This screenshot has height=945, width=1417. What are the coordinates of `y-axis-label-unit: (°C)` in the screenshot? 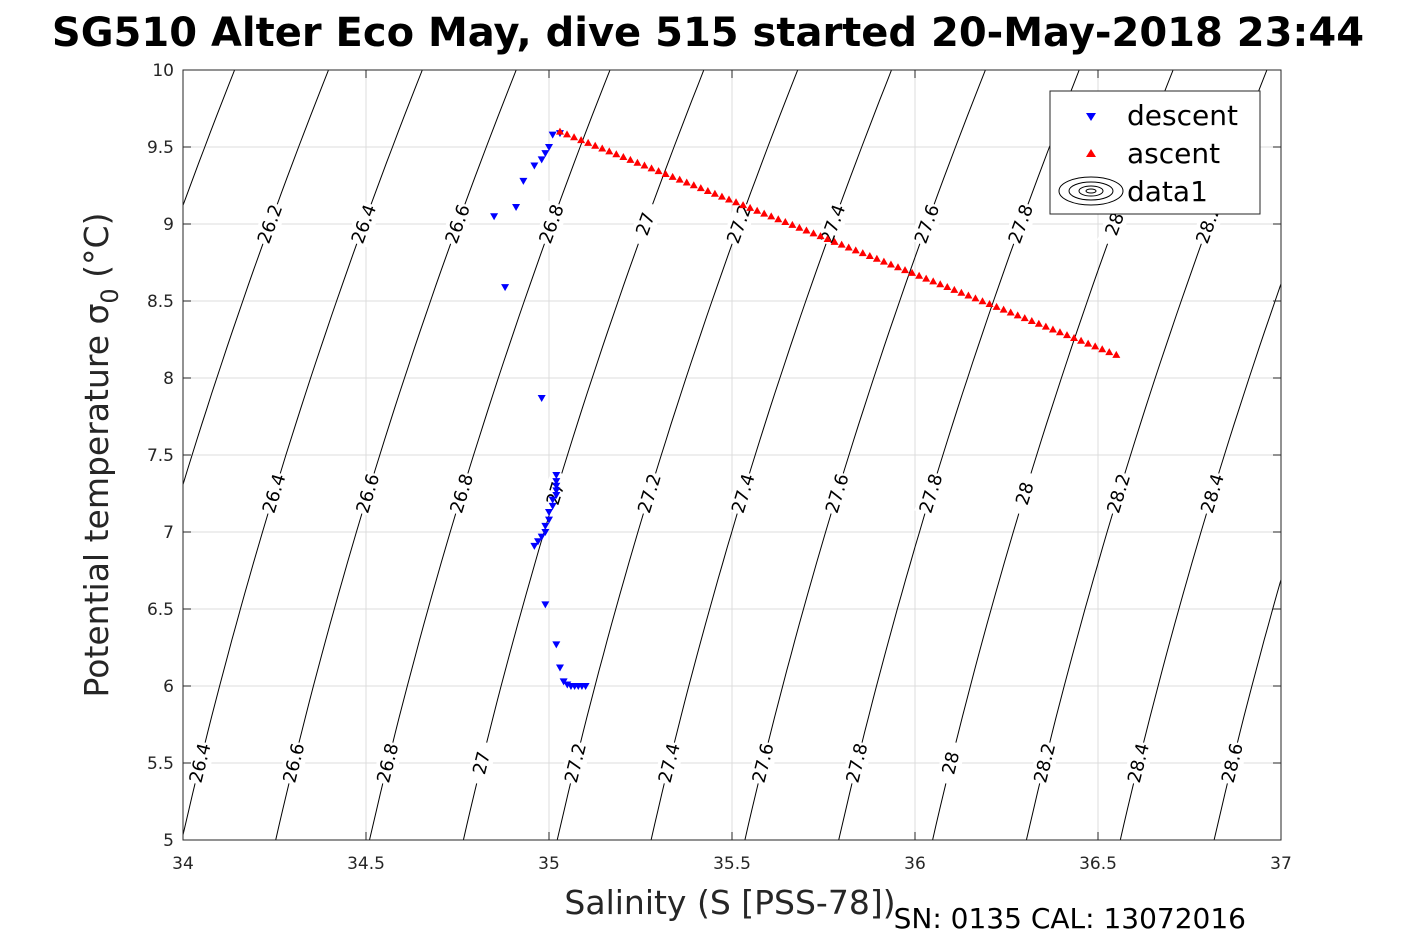 It's located at (96, 251).